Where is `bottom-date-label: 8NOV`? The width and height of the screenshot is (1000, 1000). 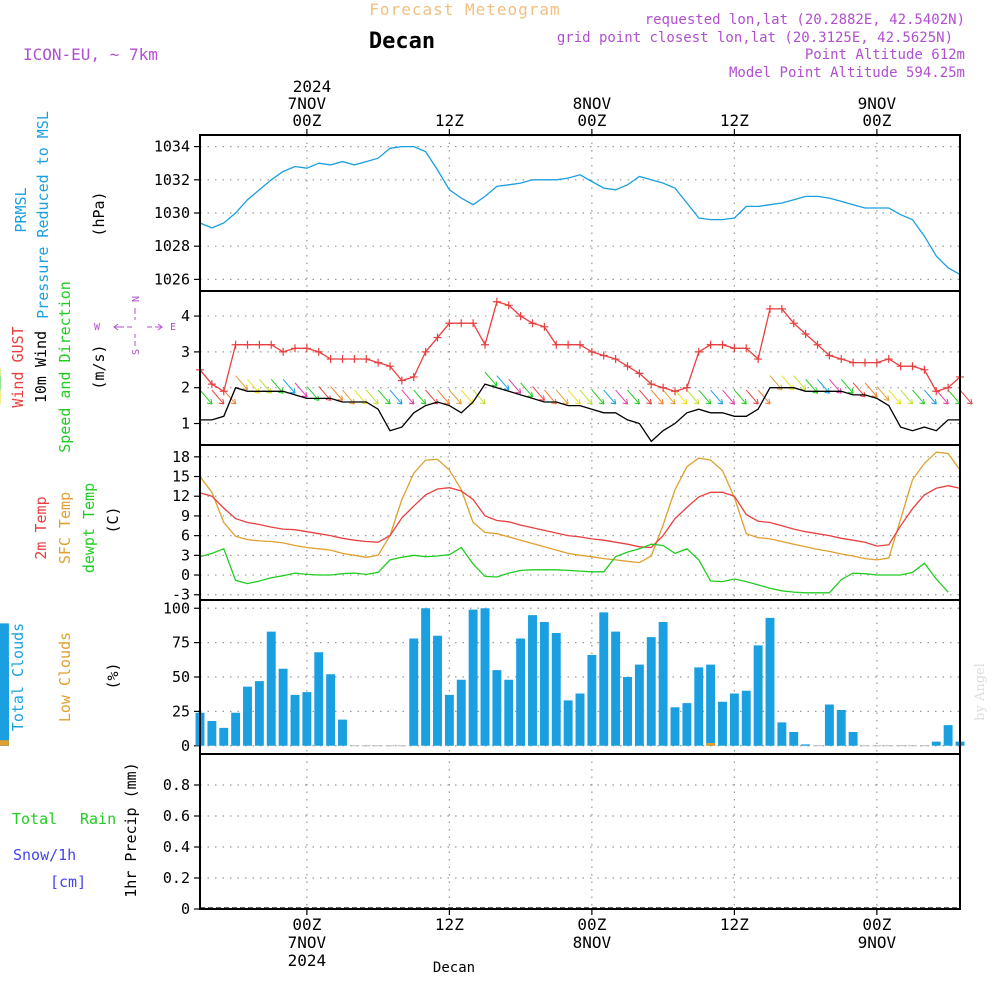 bottom-date-label: 8NOV is located at coordinates (592, 942).